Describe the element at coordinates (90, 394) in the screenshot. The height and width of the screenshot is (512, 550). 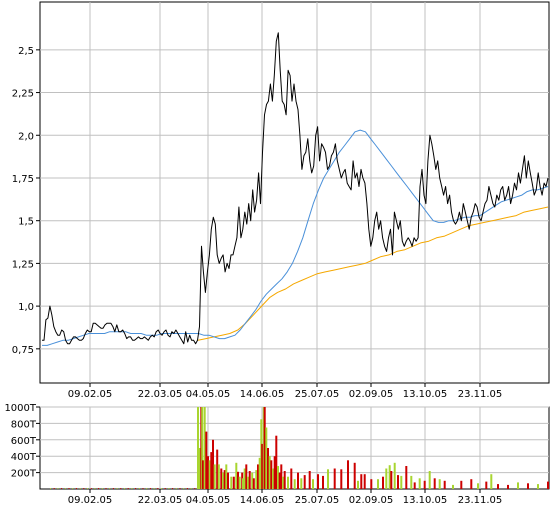
I see `price-x-tick-label: 09.02.05` at that location.